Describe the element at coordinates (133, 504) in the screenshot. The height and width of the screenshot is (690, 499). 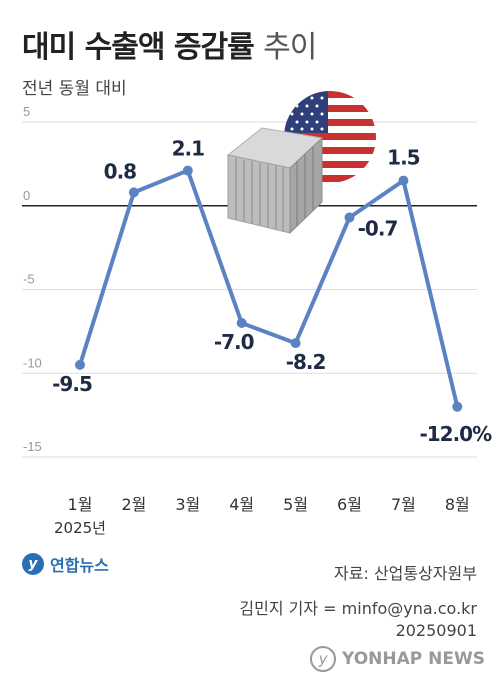
I see `x-tick-label: 2월` at that location.